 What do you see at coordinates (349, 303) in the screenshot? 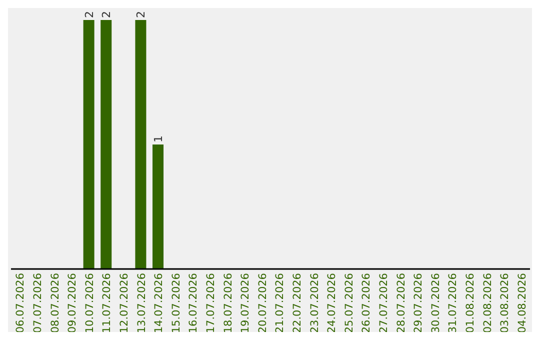
I see `x-tick-label: 25.07.2026` at bounding box center [349, 303].